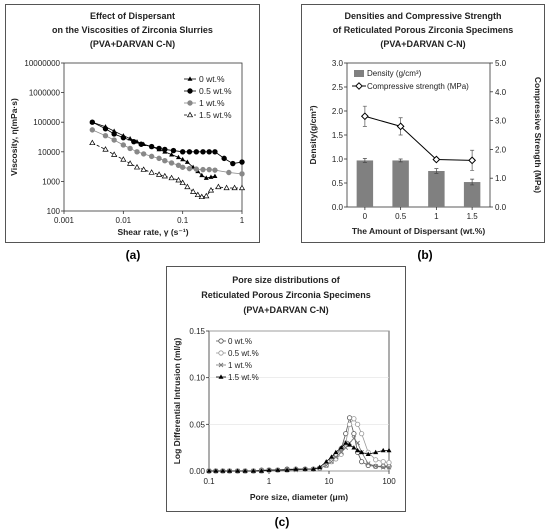  I want to click on x-tick-label: 0, so click(365, 216).